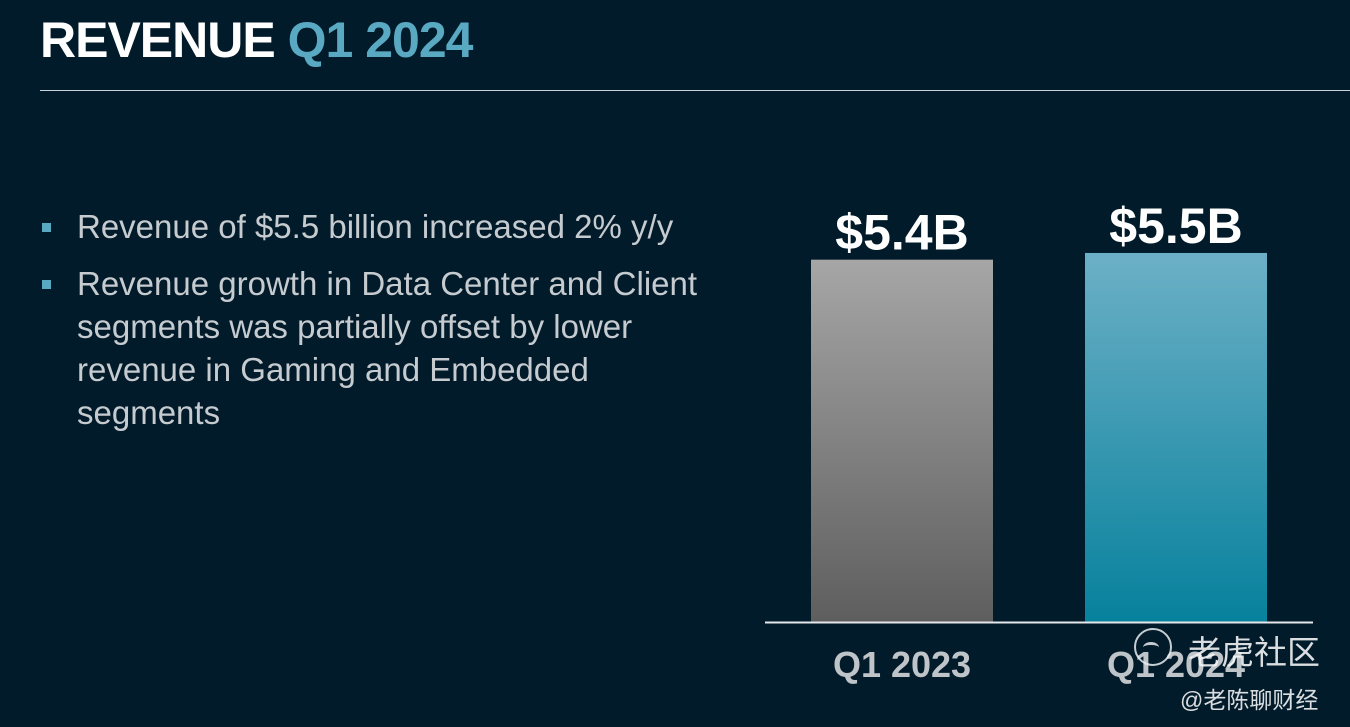  I want to click on slide-title: REVENUE Q1 2024, so click(257, 40).